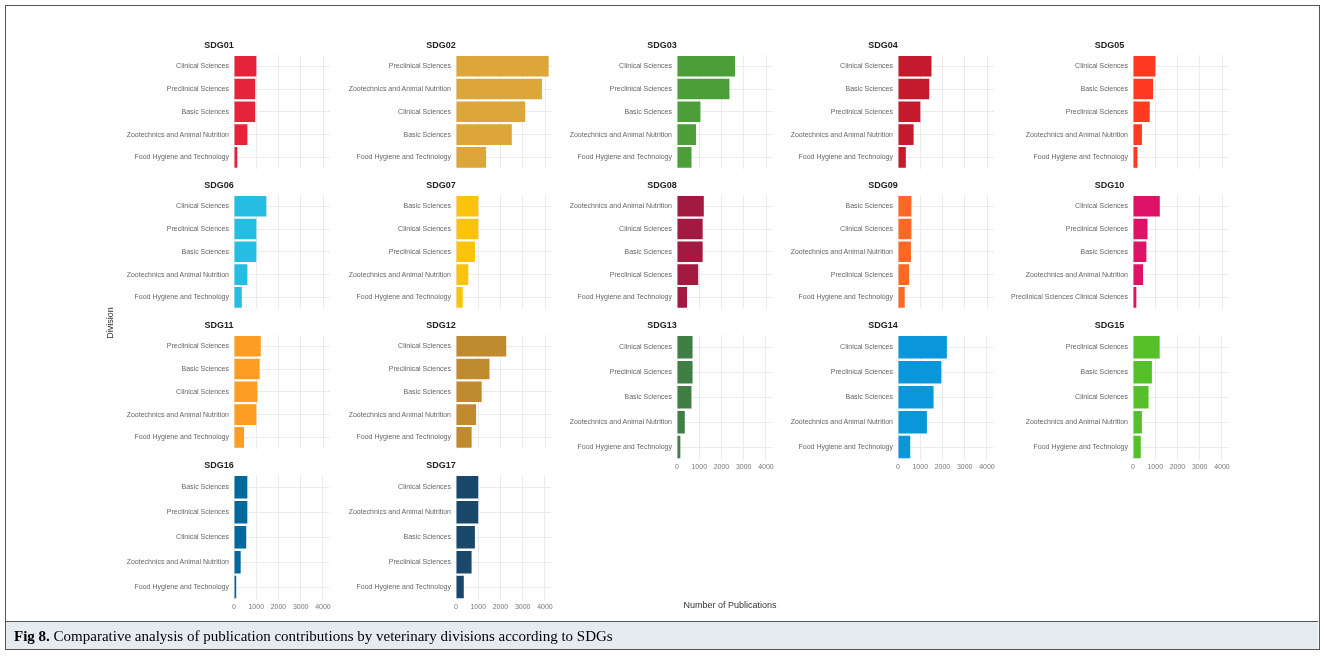 Image resolution: width=1325 pixels, height=657 pixels. What do you see at coordinates (1109, 44) in the screenshot?
I see `chart-title: SDG05` at bounding box center [1109, 44].